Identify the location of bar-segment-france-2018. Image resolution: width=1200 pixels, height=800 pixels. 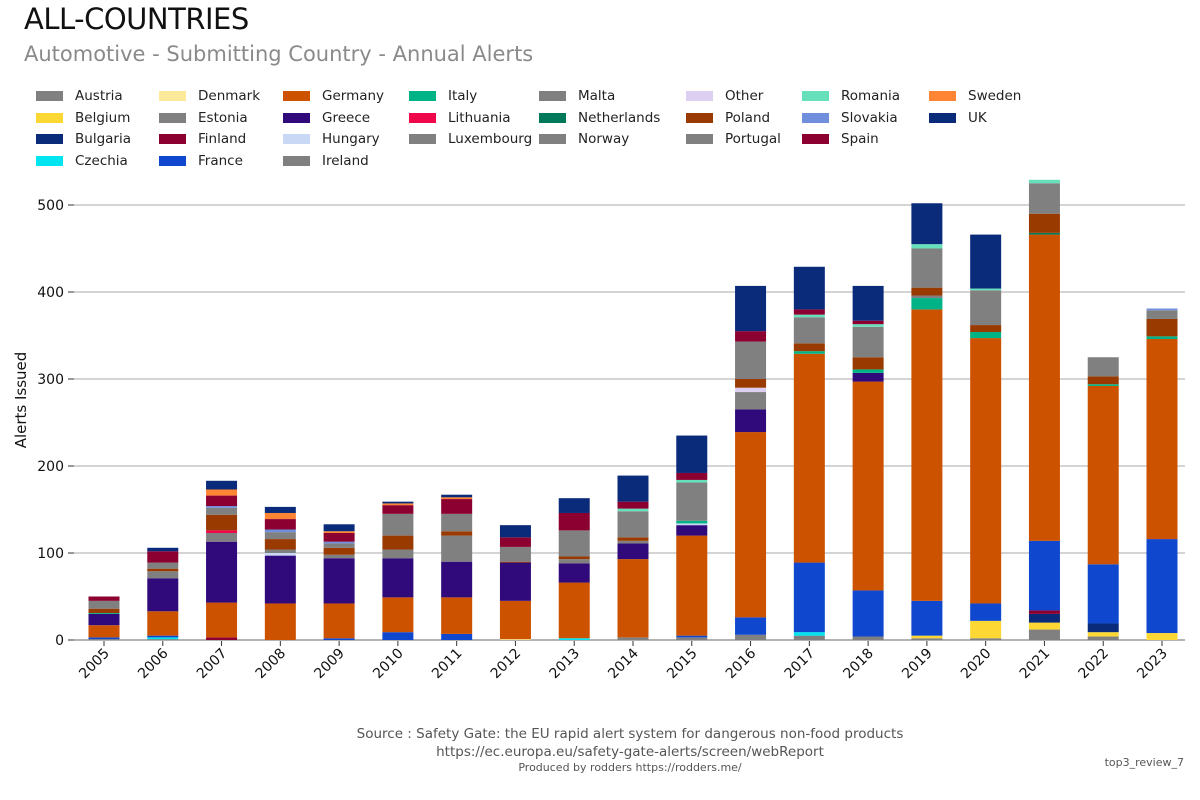
(868, 613).